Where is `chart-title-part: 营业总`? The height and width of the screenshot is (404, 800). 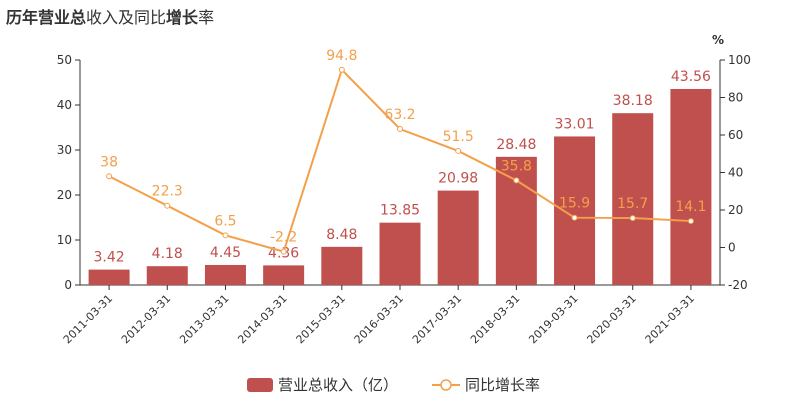
chart-title-part: 营业总 is located at coordinates (62, 17).